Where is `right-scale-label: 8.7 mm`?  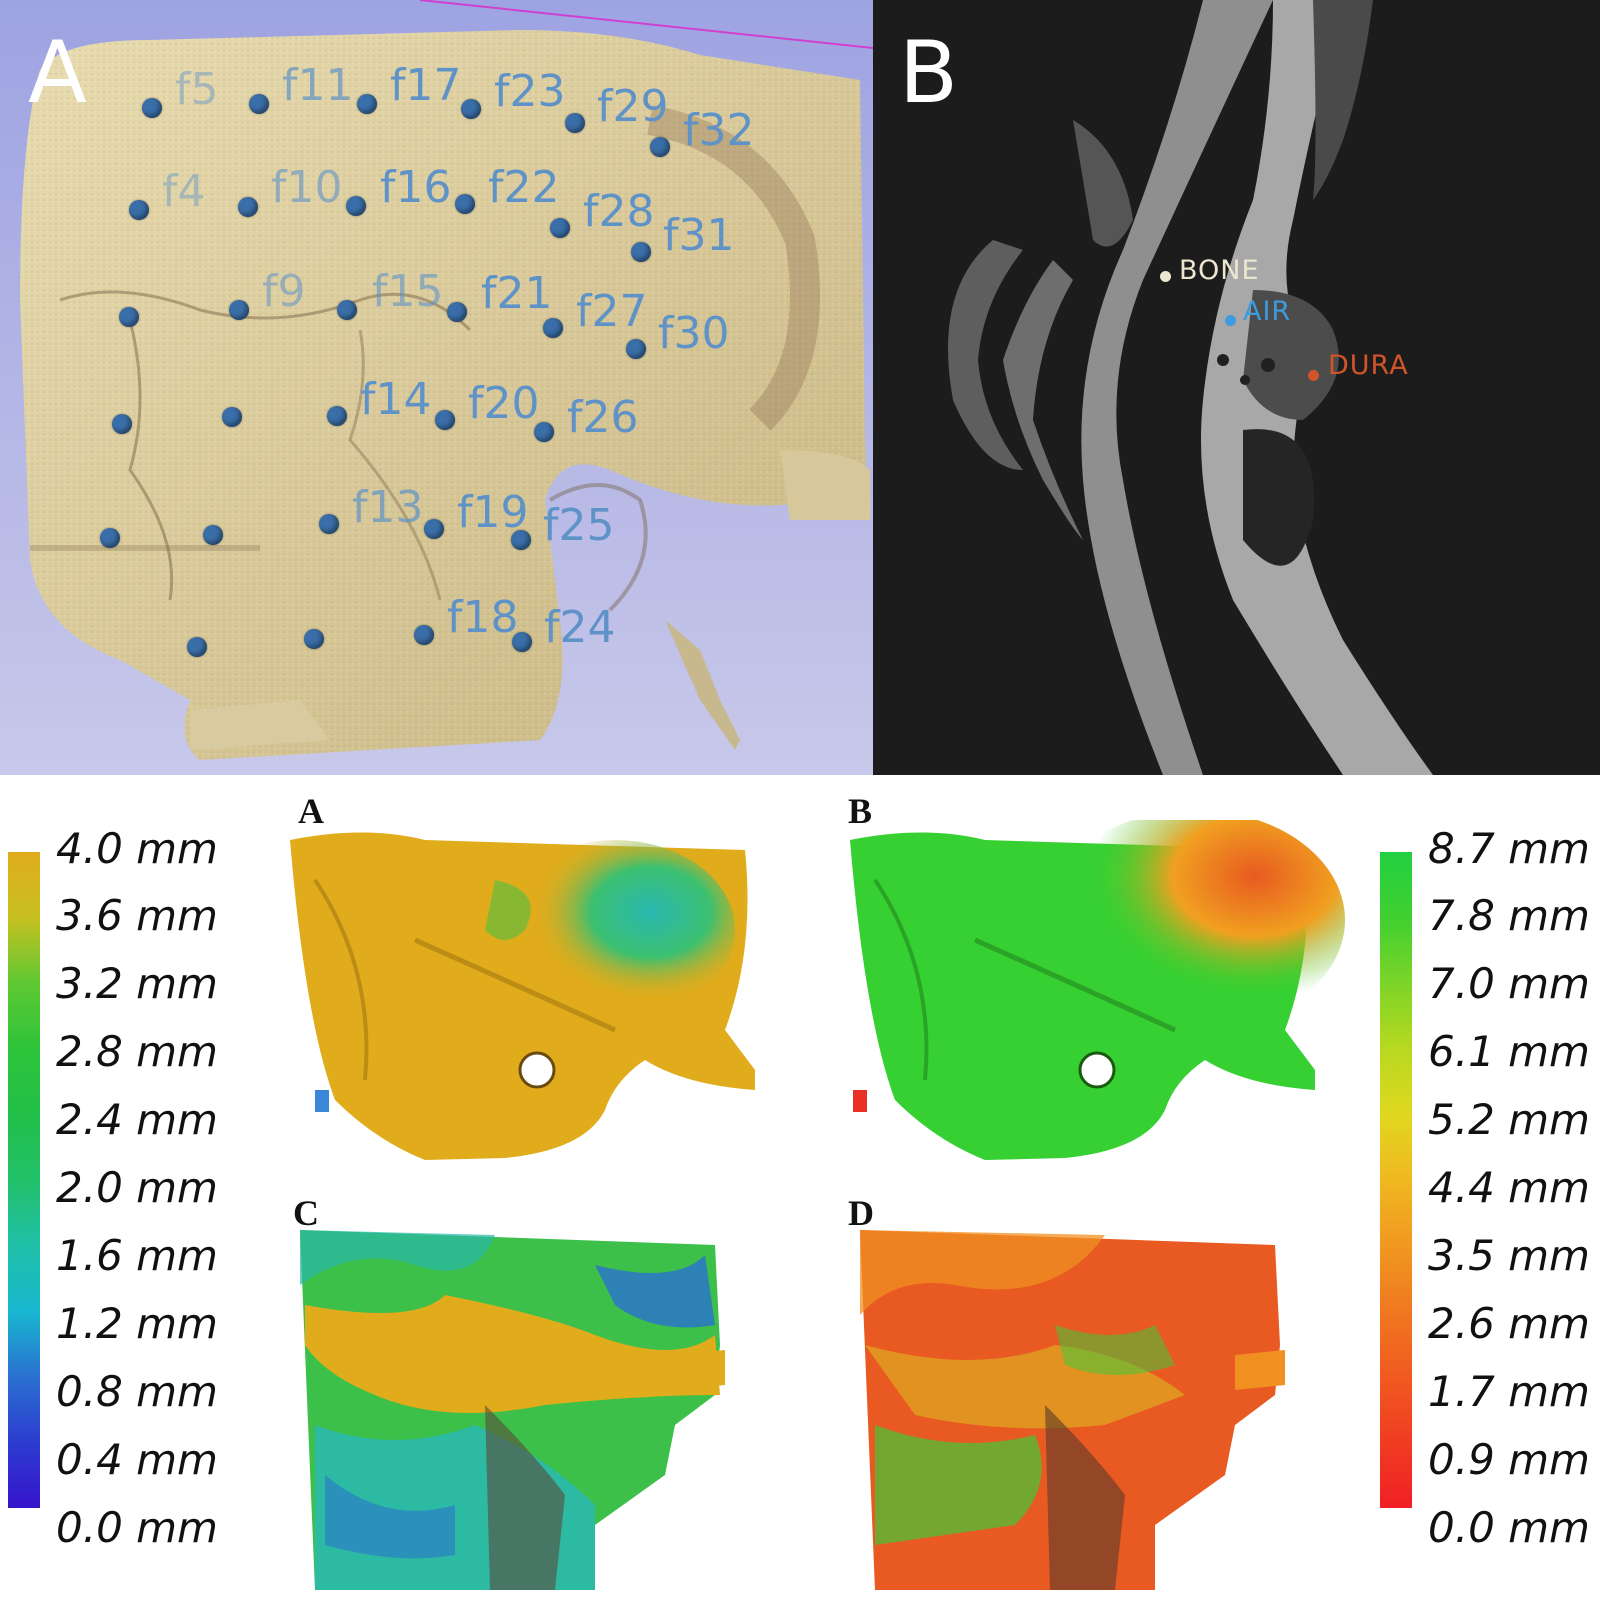
right-scale-label: 8.7 mm is located at coordinates (1509, 848).